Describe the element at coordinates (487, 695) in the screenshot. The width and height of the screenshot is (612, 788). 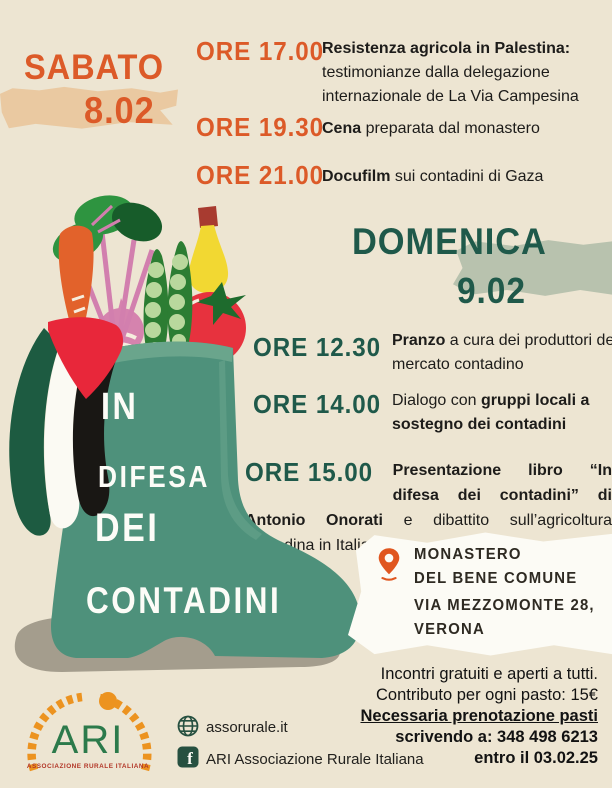
I see `info-line: Contributo per ogni pasto: 15€` at that location.